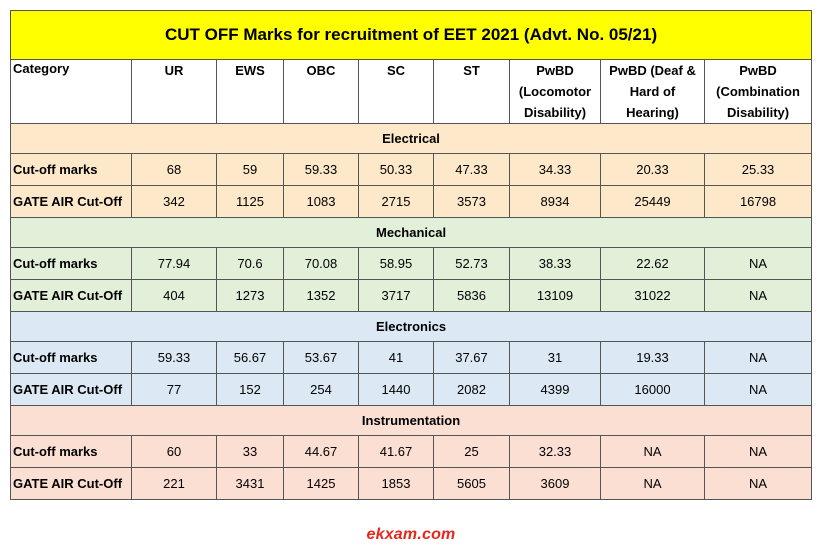  I want to click on cell: 254, so click(321, 389).